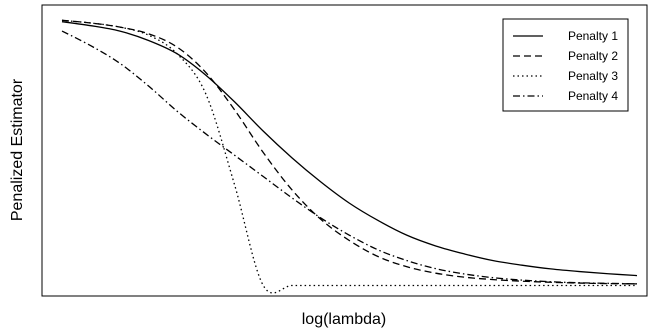 The width and height of the screenshot is (652, 332). Describe the element at coordinates (593, 76) in the screenshot. I see `legend-label-penalty-3: Penalty 3` at that location.